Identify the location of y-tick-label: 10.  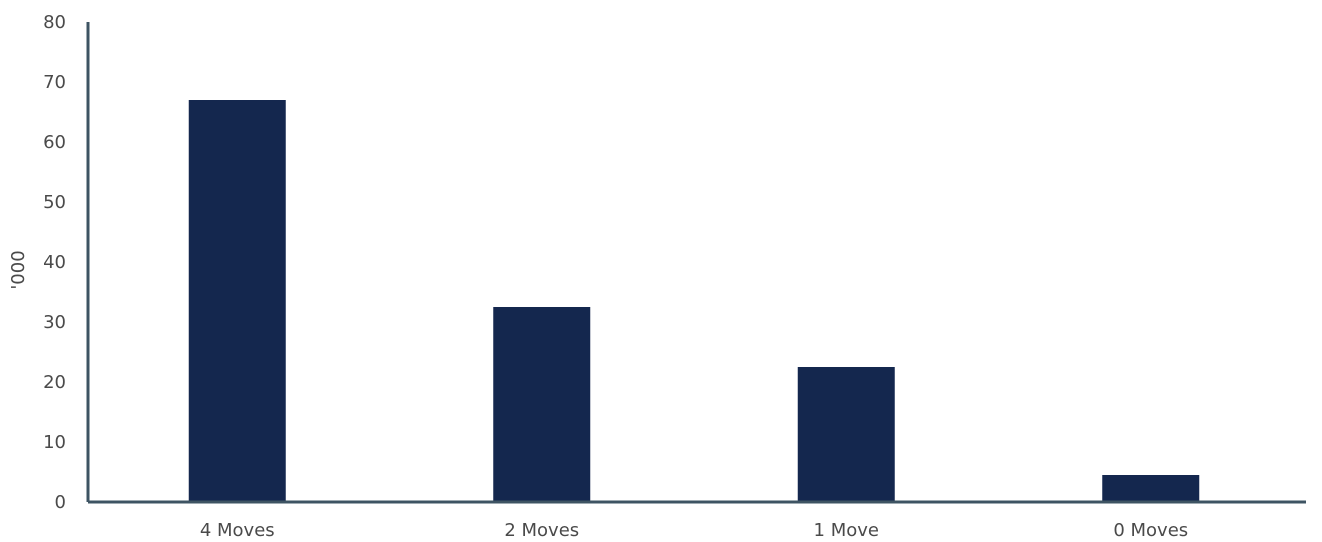
(54, 442).